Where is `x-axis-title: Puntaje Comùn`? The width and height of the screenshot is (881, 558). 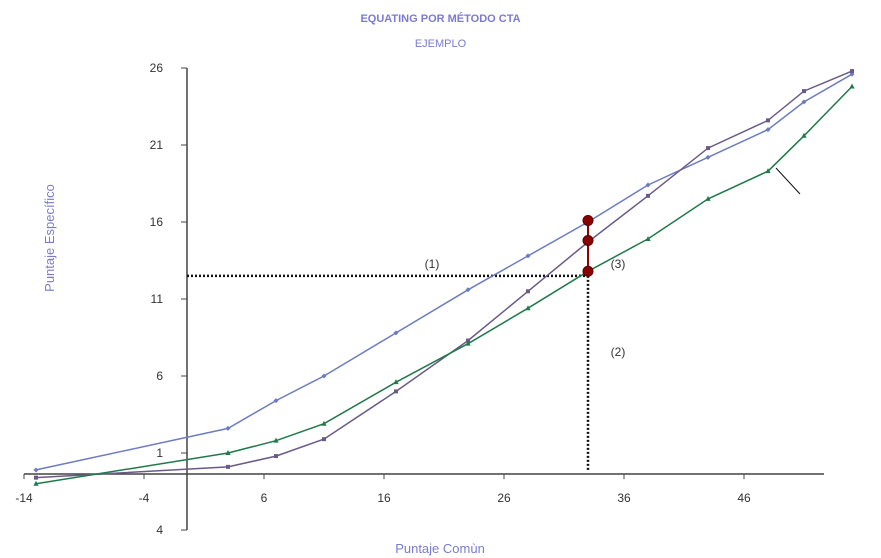 x-axis-title: Puntaje Comùn is located at coordinates (440, 548).